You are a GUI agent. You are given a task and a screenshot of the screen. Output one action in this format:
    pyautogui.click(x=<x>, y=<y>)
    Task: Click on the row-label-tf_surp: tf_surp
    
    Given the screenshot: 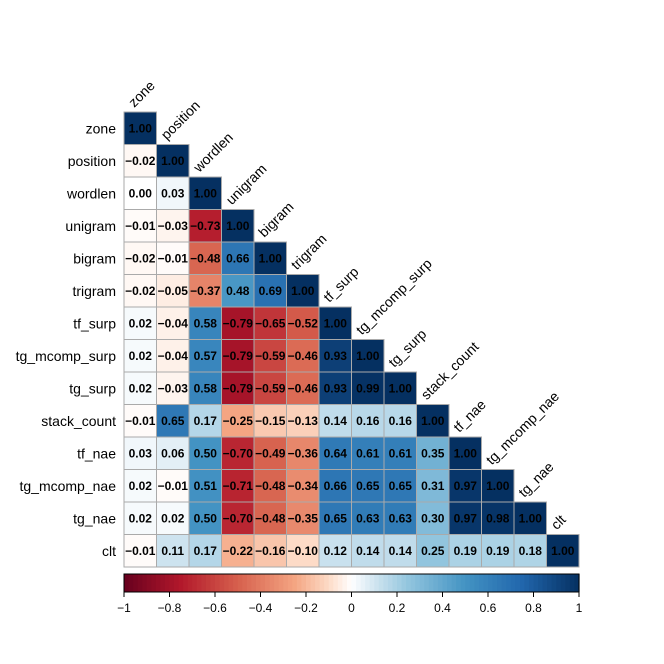 What is the action you would take?
    pyautogui.click(x=94, y=323)
    